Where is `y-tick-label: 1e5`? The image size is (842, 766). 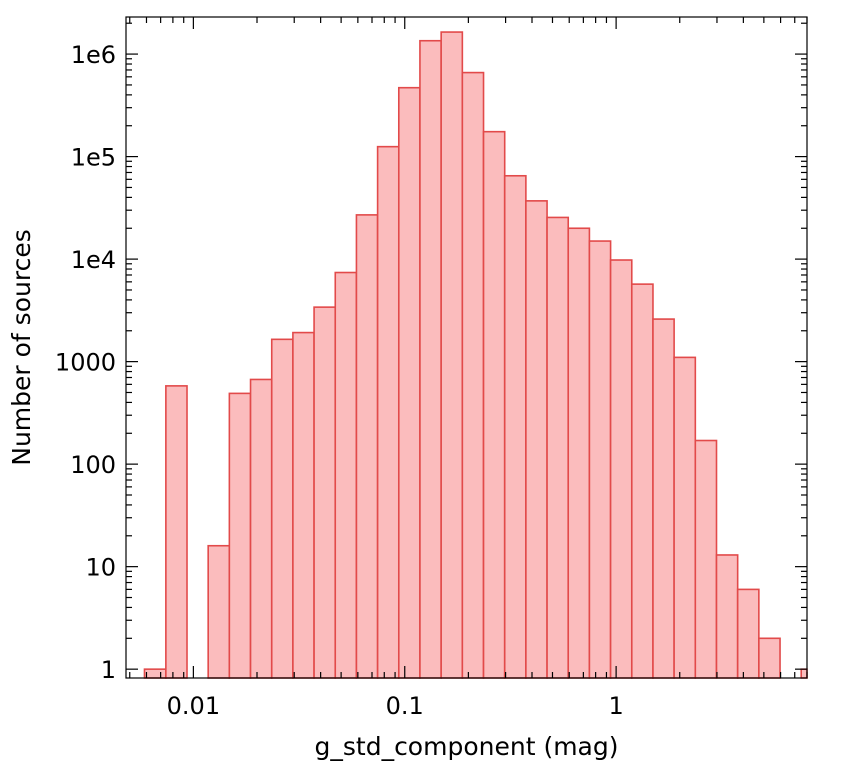 y-tick-label: 1e5 is located at coordinates (93, 158).